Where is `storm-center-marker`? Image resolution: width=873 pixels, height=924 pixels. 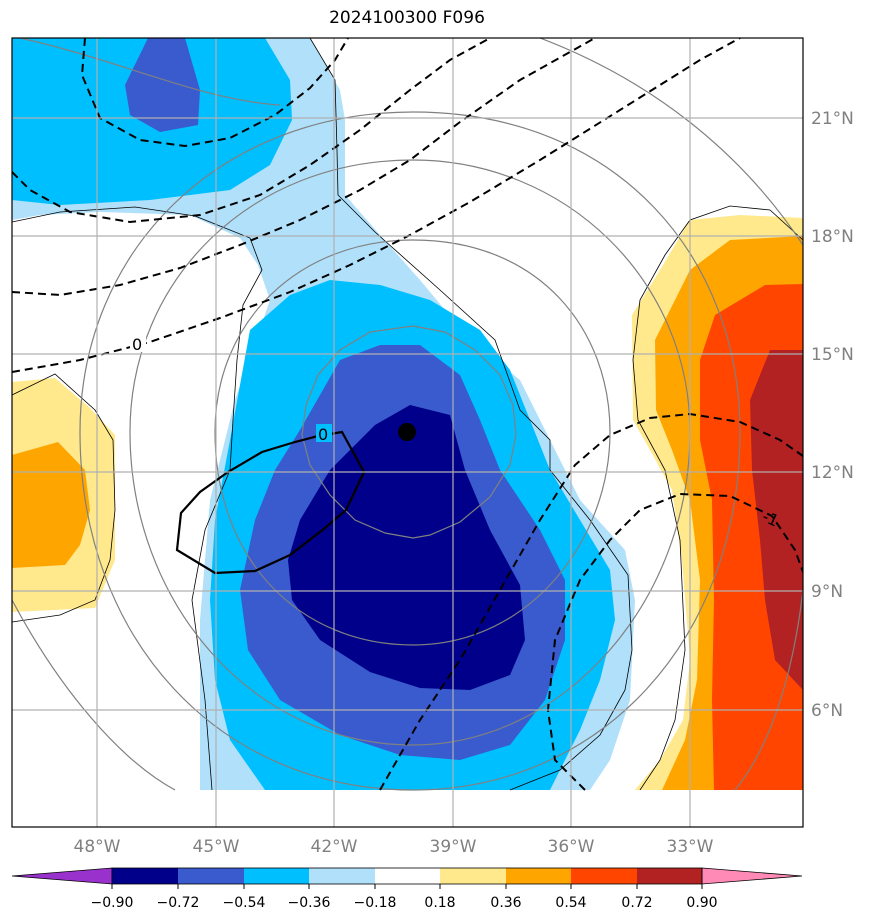 storm-center-marker is located at coordinates (407, 432).